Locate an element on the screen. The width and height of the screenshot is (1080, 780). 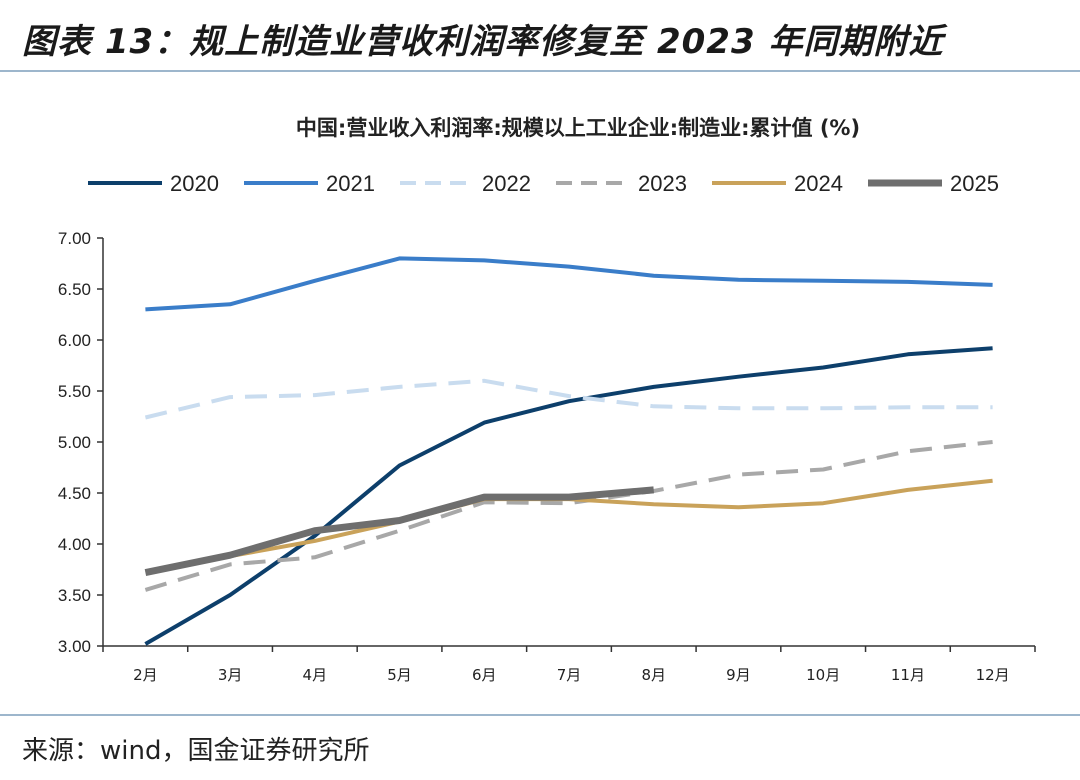
legend: 2020 2021 2022 2023 2024 2025 is located at coordinates (543, 183).